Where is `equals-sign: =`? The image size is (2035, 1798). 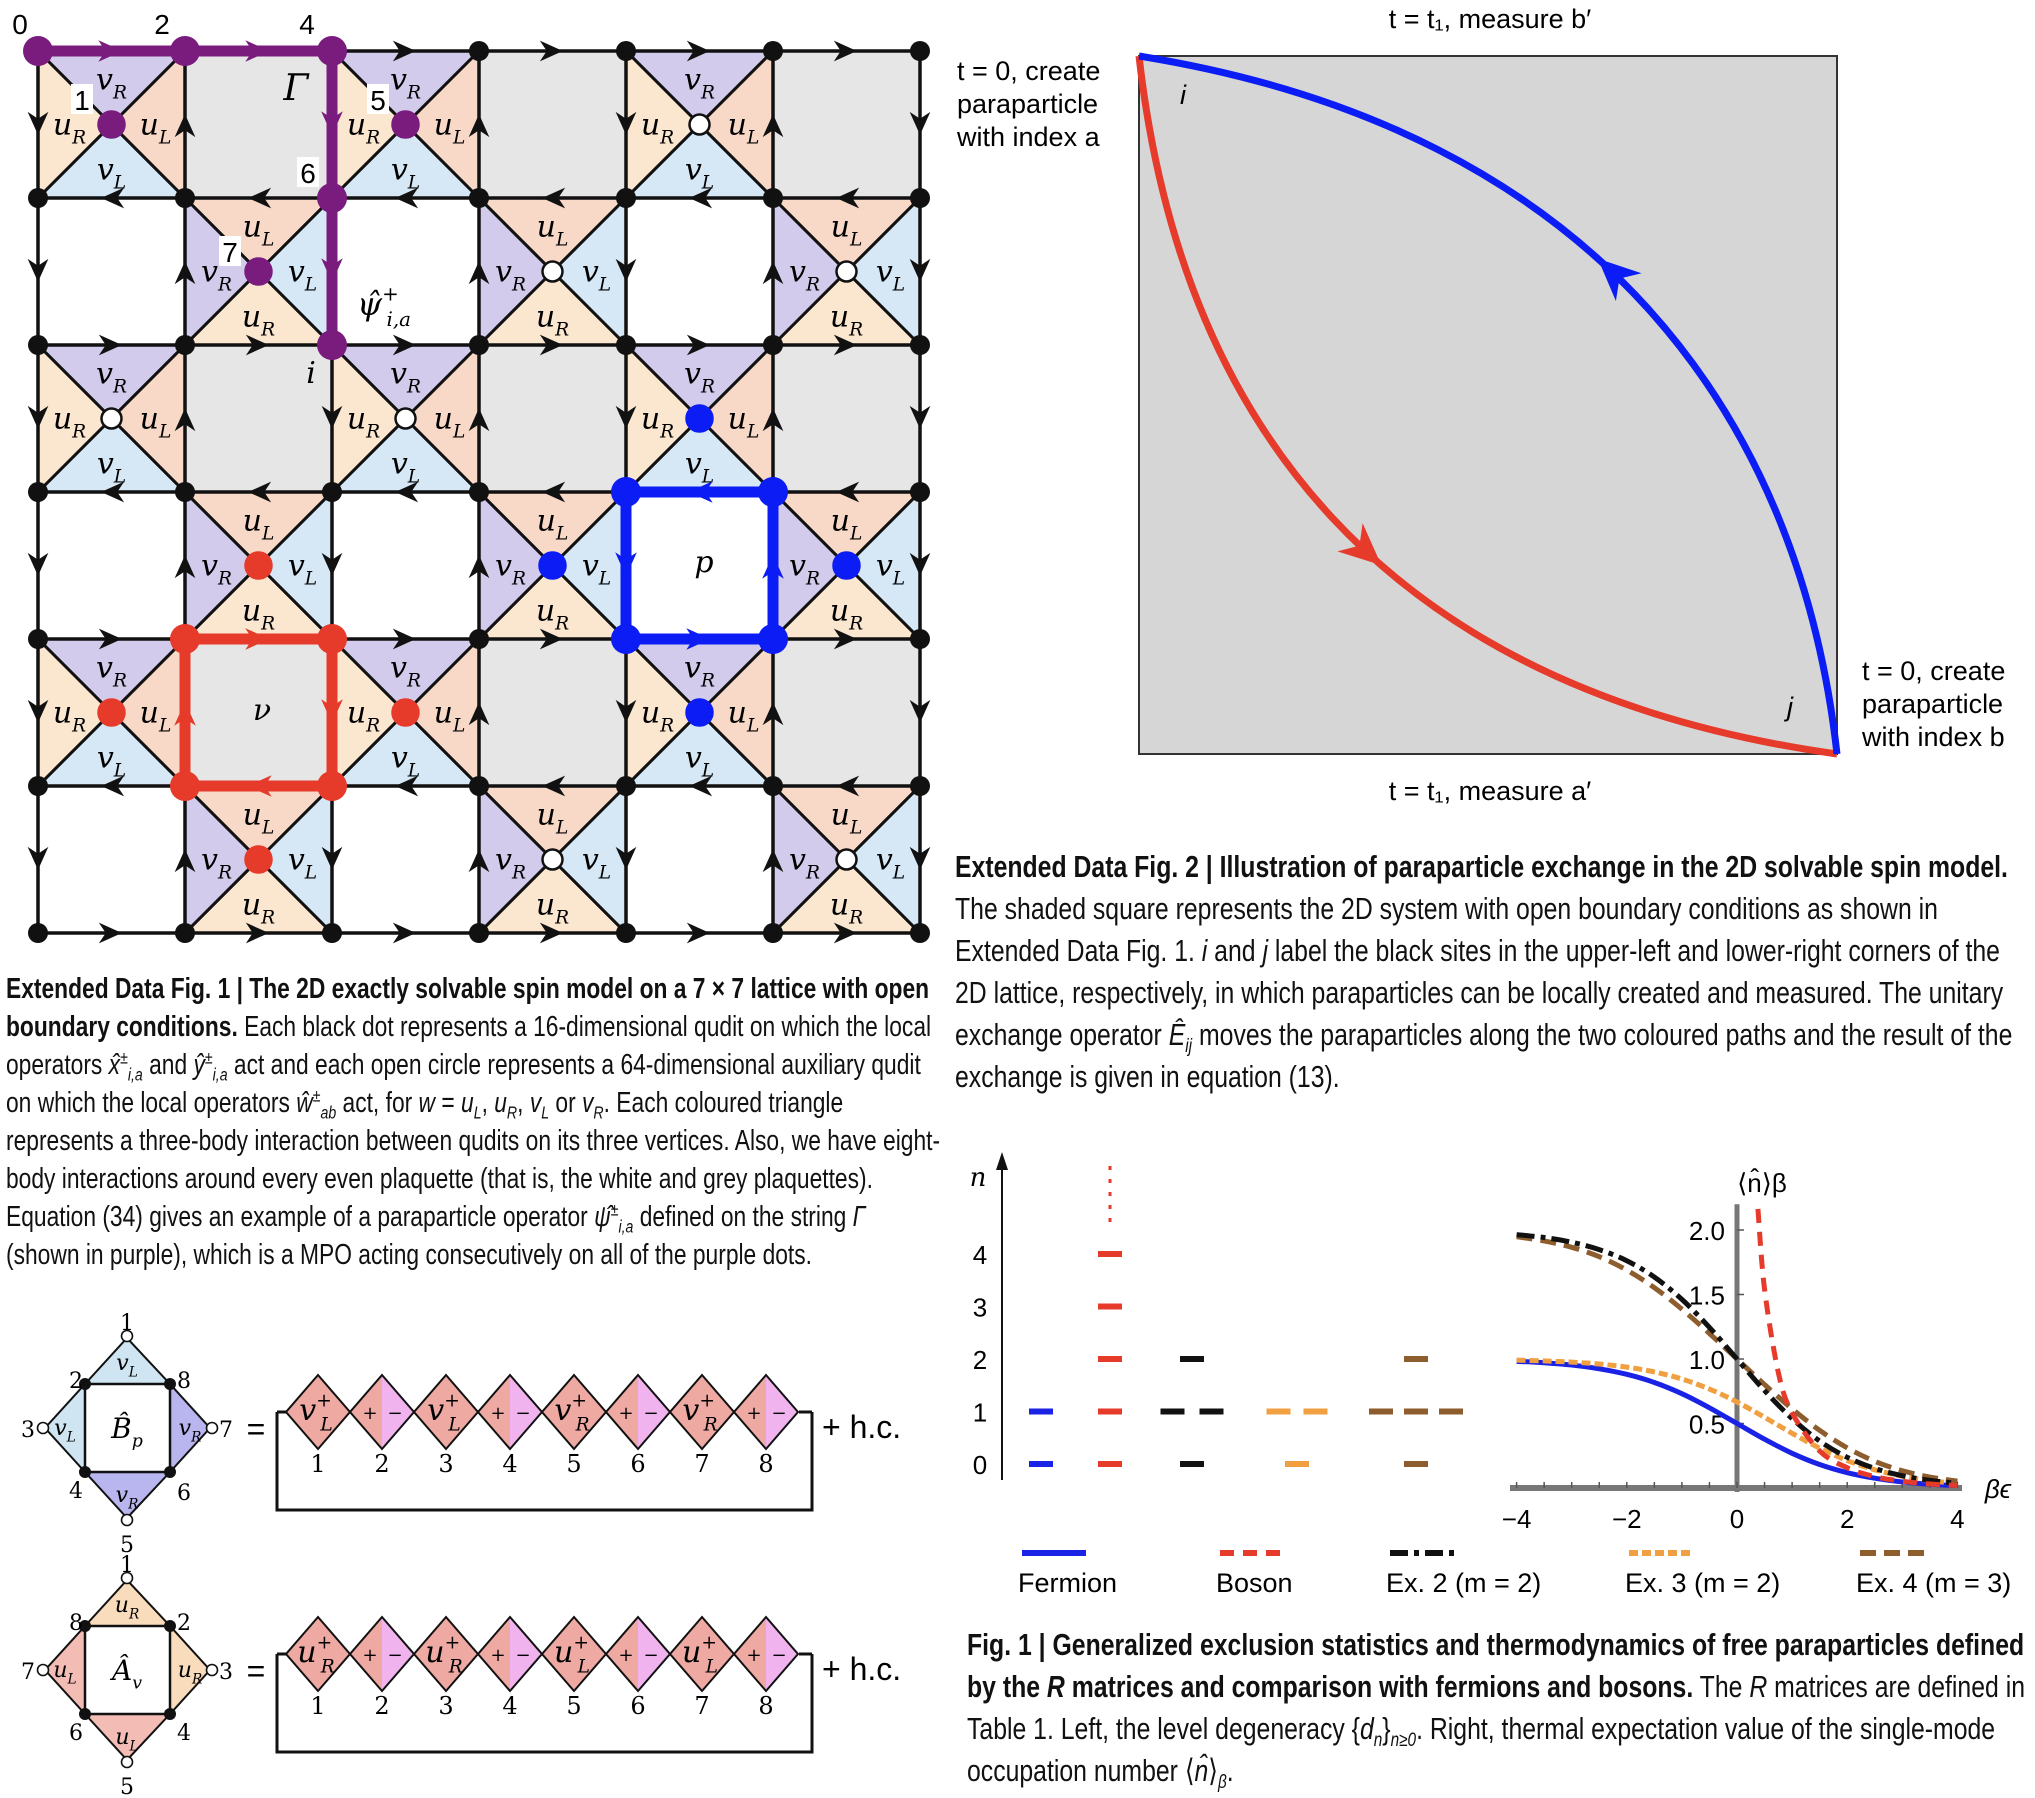
equals-sign: = is located at coordinates (256, 1429).